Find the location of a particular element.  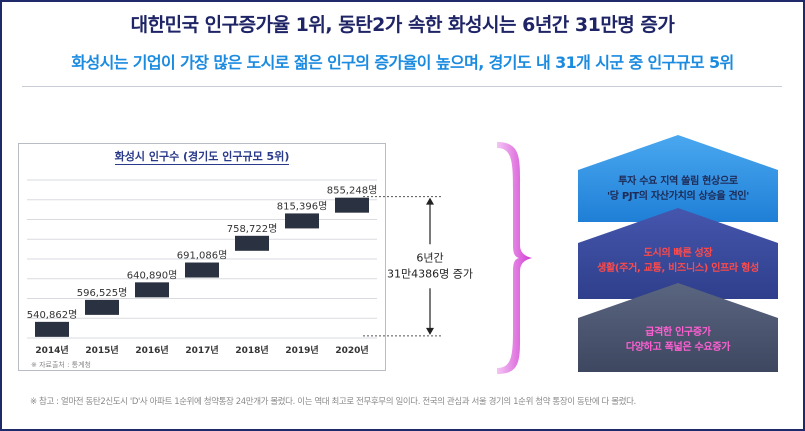

pyramid-bottom-text: 급격한 인구증가 다양하고 폭넓은 수요증가 is located at coordinates (678, 340).